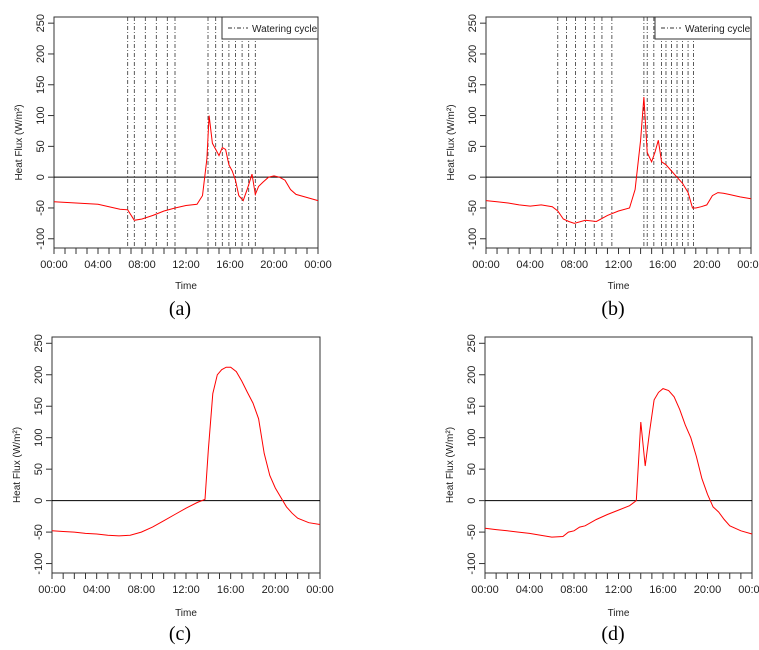 The height and width of the screenshot is (650, 759). What do you see at coordinates (612, 634) in the screenshot?
I see `panel-caption: (d)` at bounding box center [612, 634].